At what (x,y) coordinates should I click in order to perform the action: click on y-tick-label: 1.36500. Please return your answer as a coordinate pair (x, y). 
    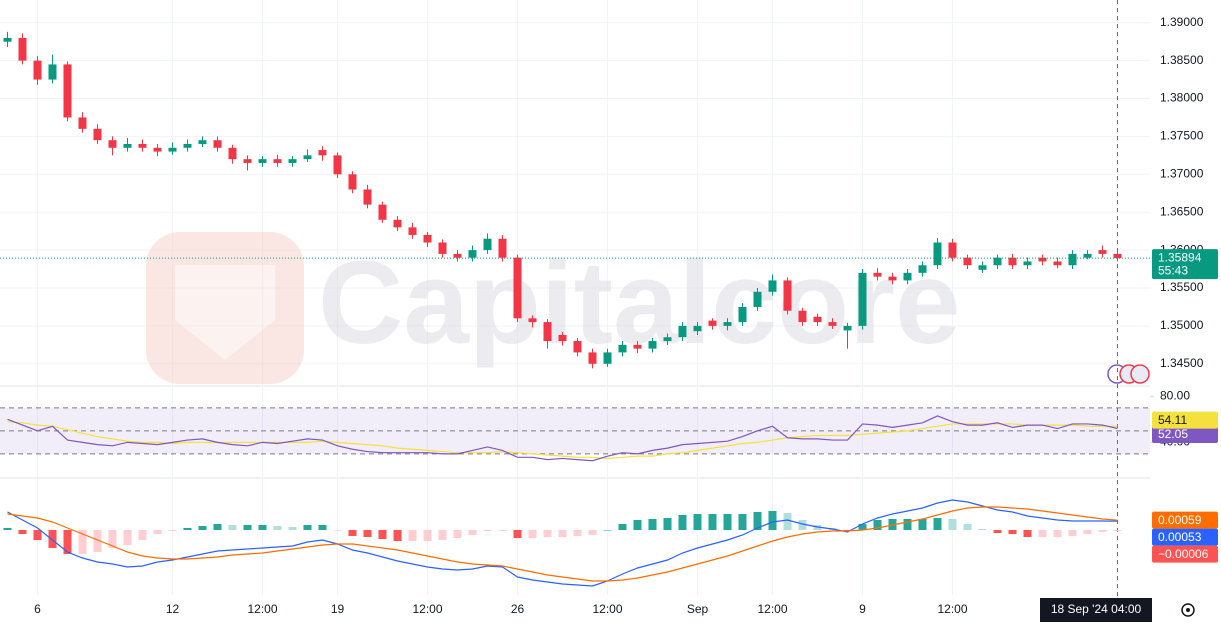
    Looking at the image, I should click on (1182, 211).